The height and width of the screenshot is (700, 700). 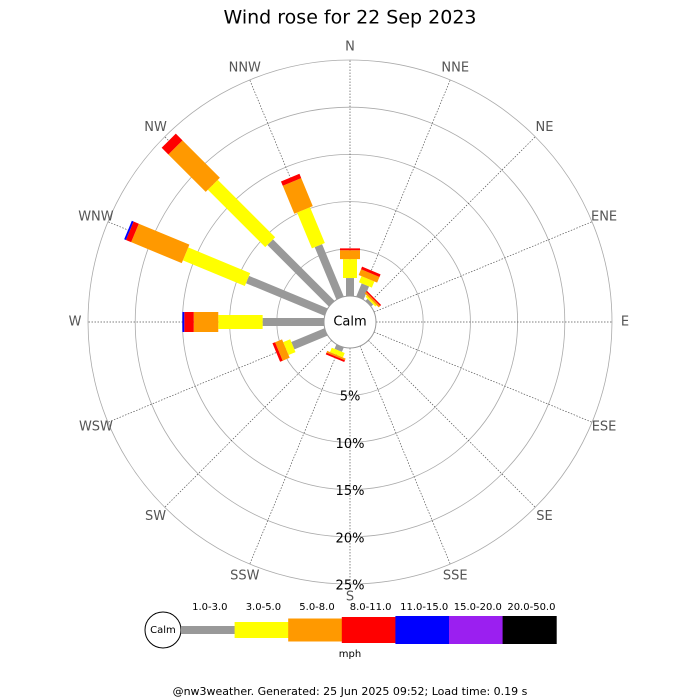 I want to click on direction-label: WSW, so click(x=96, y=427).